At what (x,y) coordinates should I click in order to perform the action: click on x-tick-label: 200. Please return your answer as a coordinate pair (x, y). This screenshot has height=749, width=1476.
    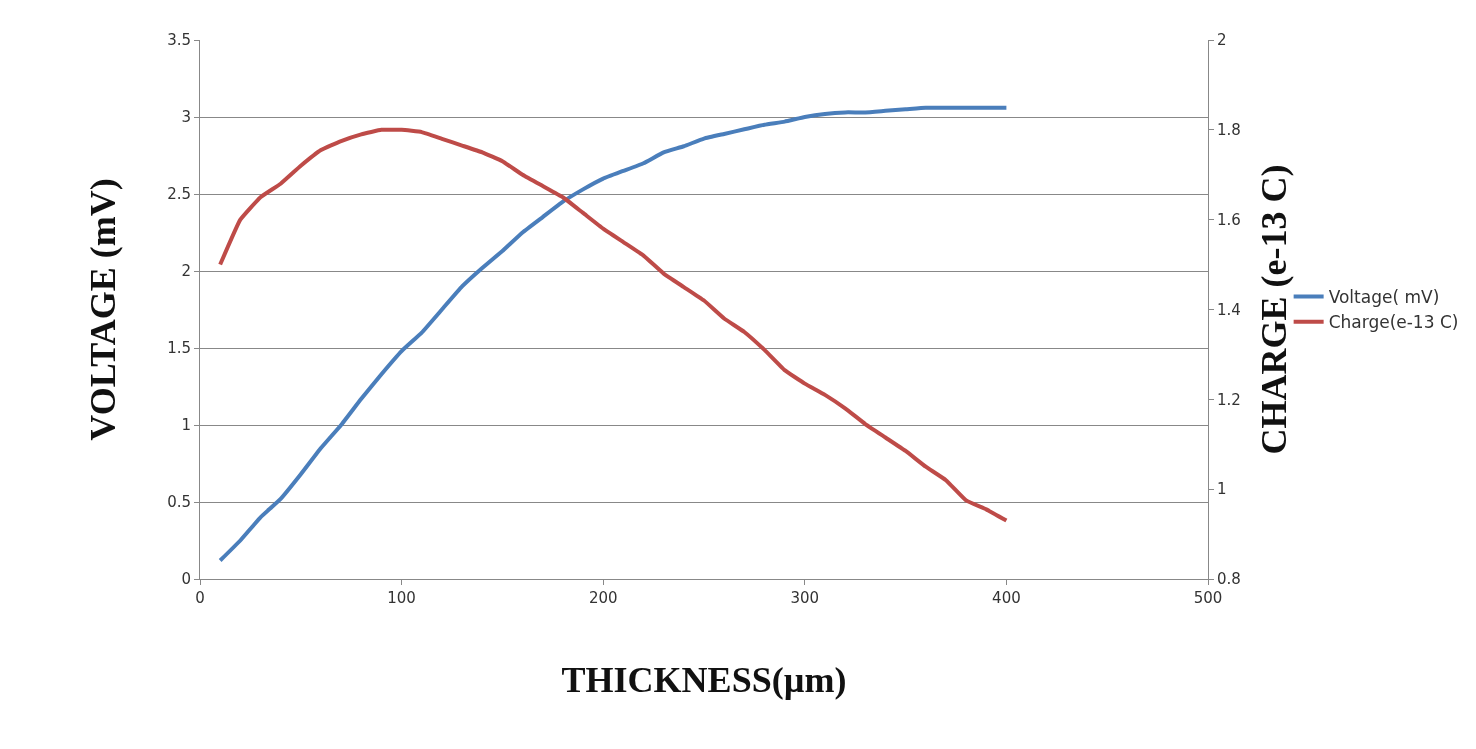
    Looking at the image, I should click on (603, 598).